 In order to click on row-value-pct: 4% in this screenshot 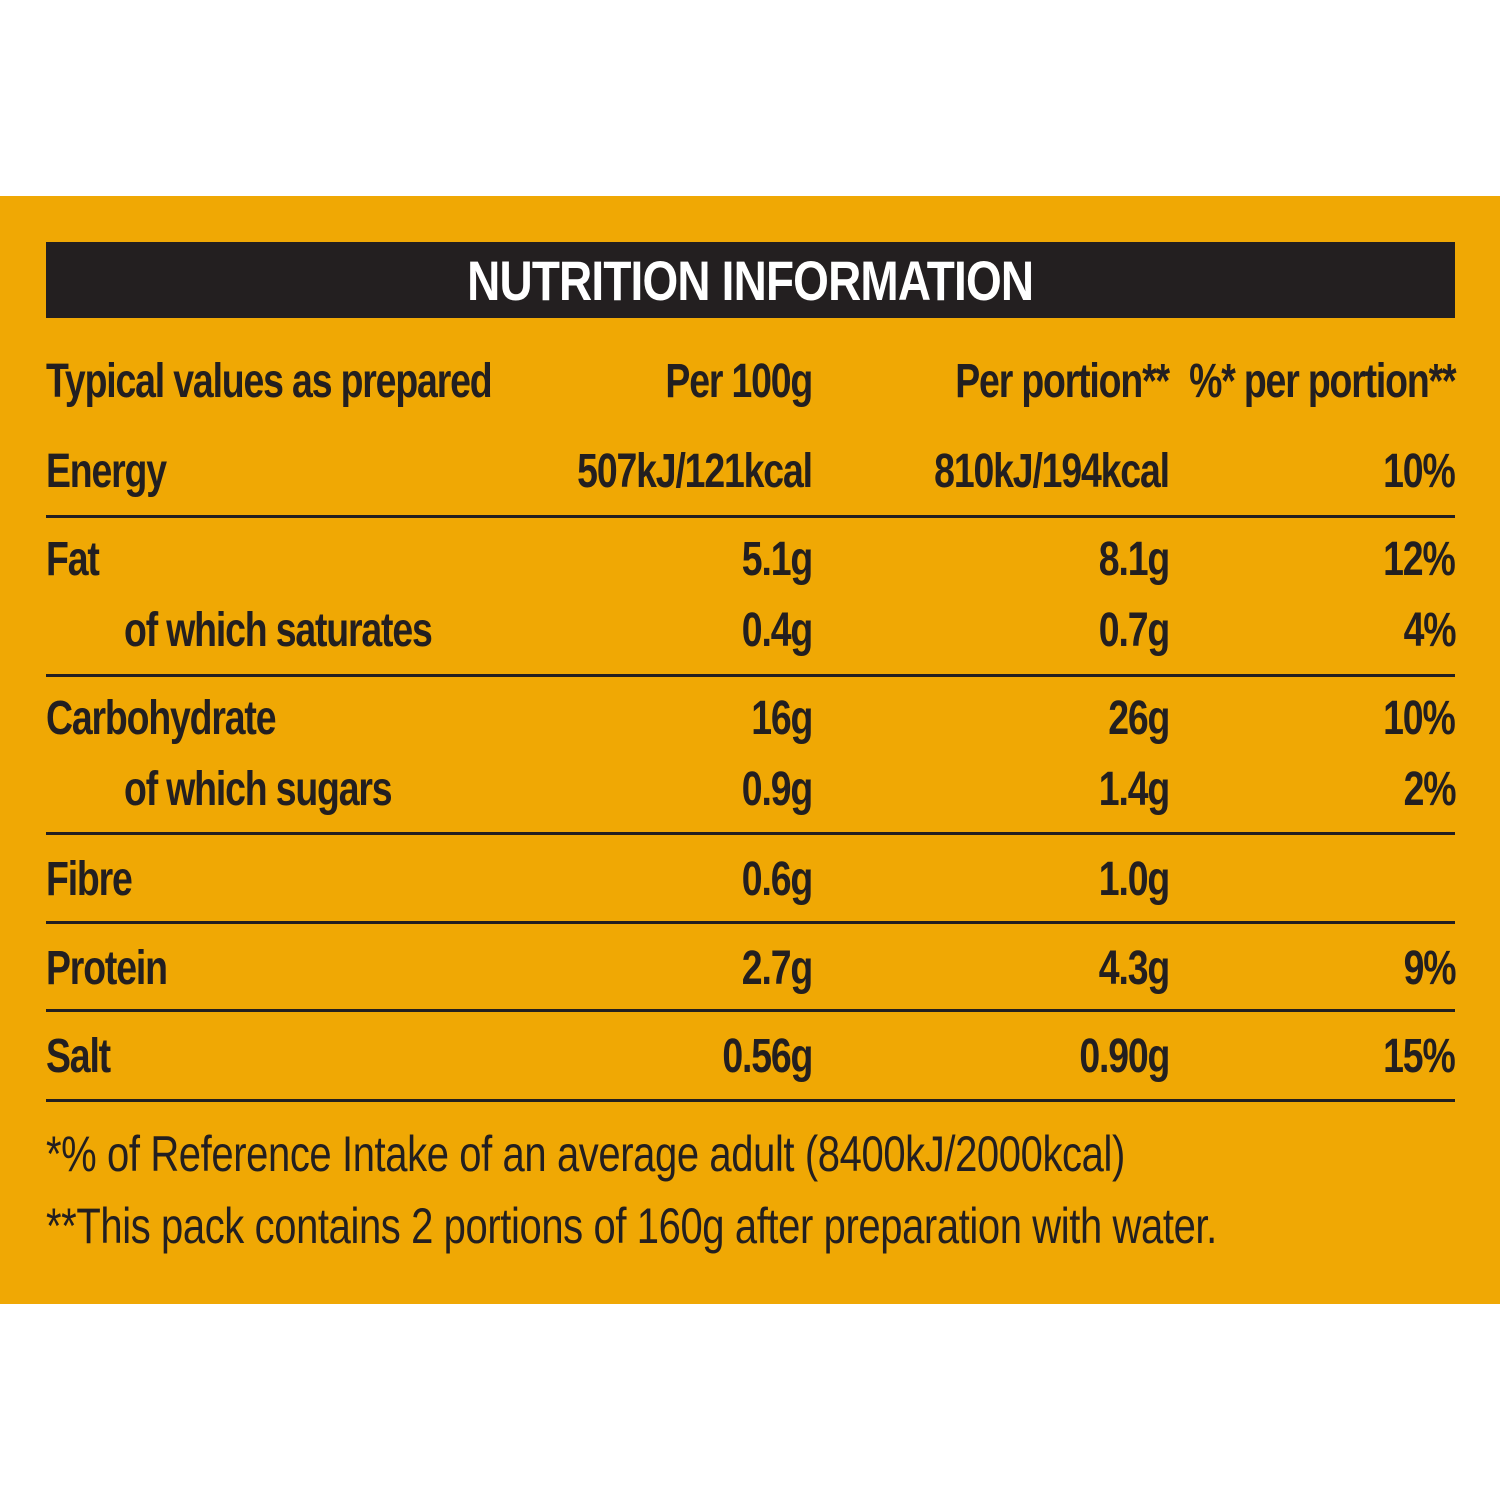, I will do `click(1429, 630)`.